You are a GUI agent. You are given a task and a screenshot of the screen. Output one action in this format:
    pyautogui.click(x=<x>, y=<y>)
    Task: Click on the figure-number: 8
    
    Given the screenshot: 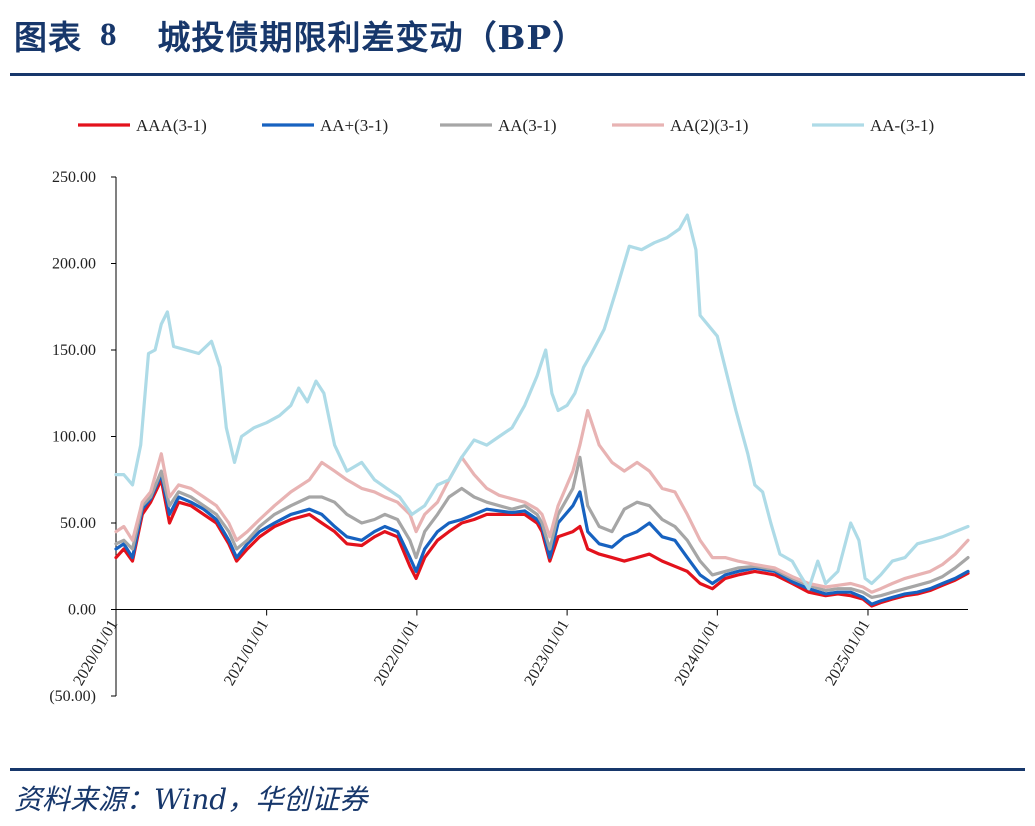 What is the action you would take?
    pyautogui.click(x=109, y=34)
    